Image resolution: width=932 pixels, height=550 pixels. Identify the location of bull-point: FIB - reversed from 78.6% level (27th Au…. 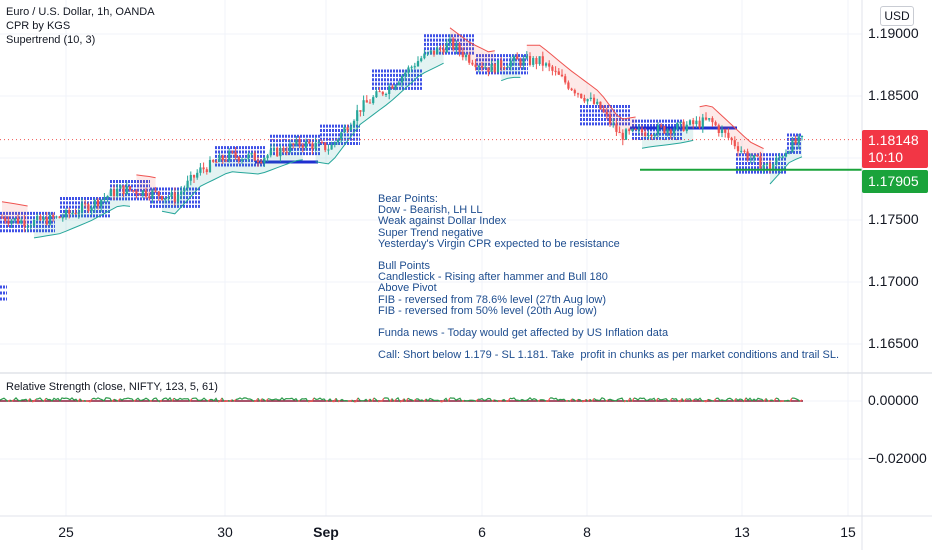
(492, 299).